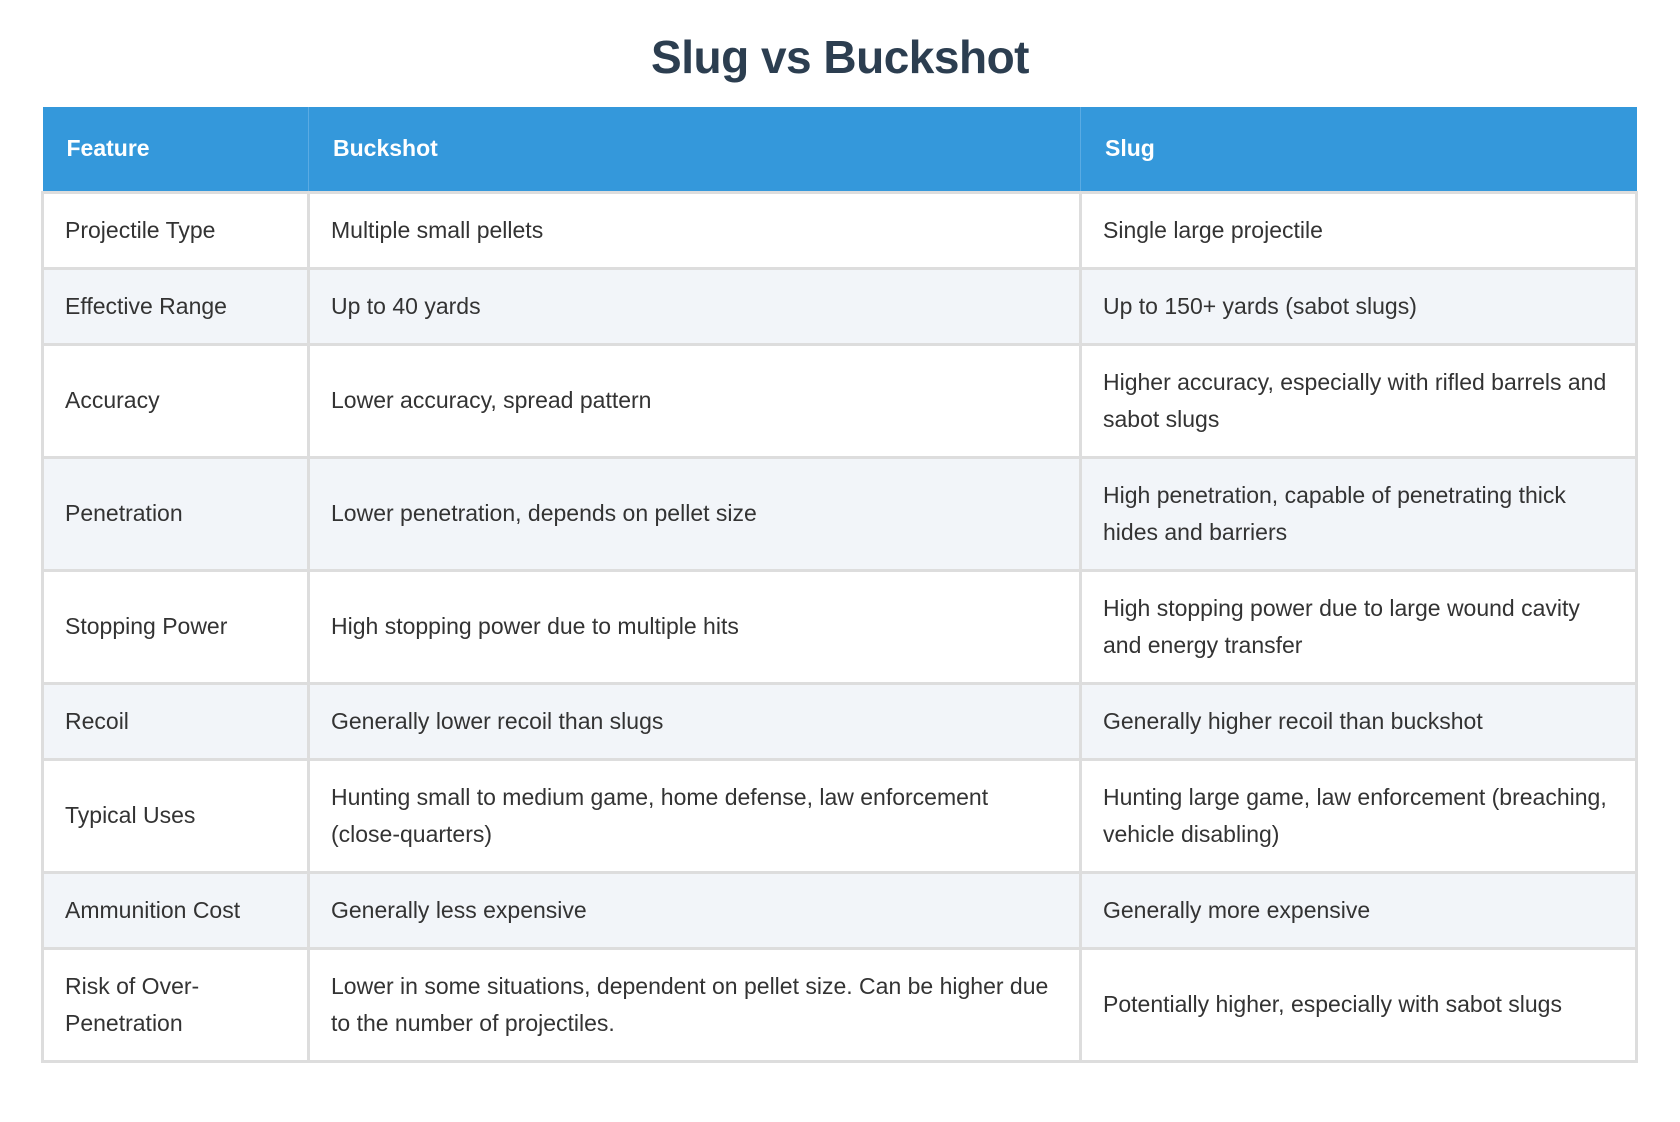  Describe the element at coordinates (694, 626) in the screenshot. I see `buckshot-cell: High stopping power due to multiple hits` at that location.